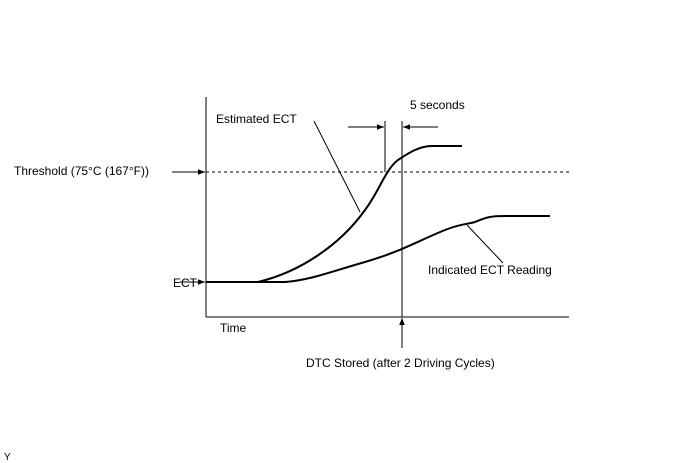  What do you see at coordinates (334, 214) in the screenshot?
I see `estimated-ect-curve` at bounding box center [334, 214].